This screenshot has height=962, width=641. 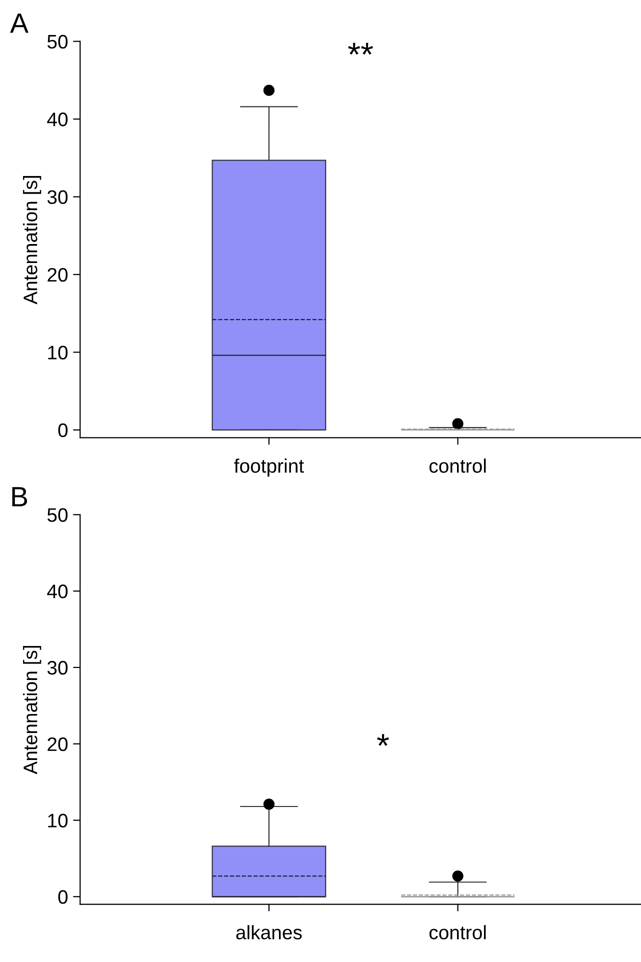 I want to click on annotation: *, so click(x=383, y=740).